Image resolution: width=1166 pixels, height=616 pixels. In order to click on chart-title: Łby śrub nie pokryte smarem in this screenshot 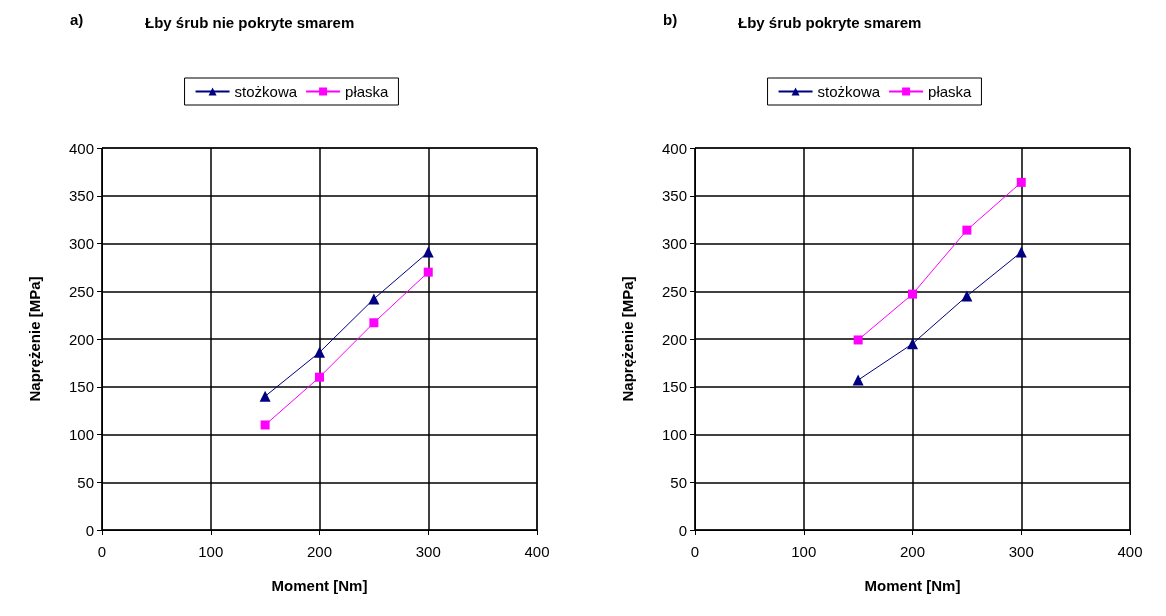, I will do `click(250, 22)`.